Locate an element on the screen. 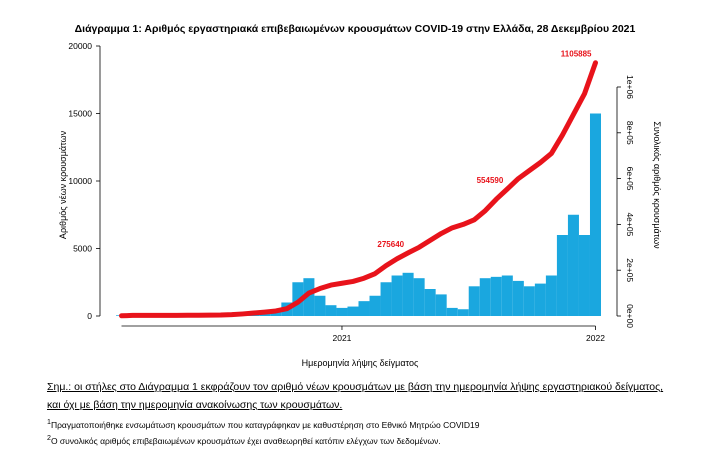 The image size is (710, 471). y-tick-label: 15000 is located at coordinates (80, 114).